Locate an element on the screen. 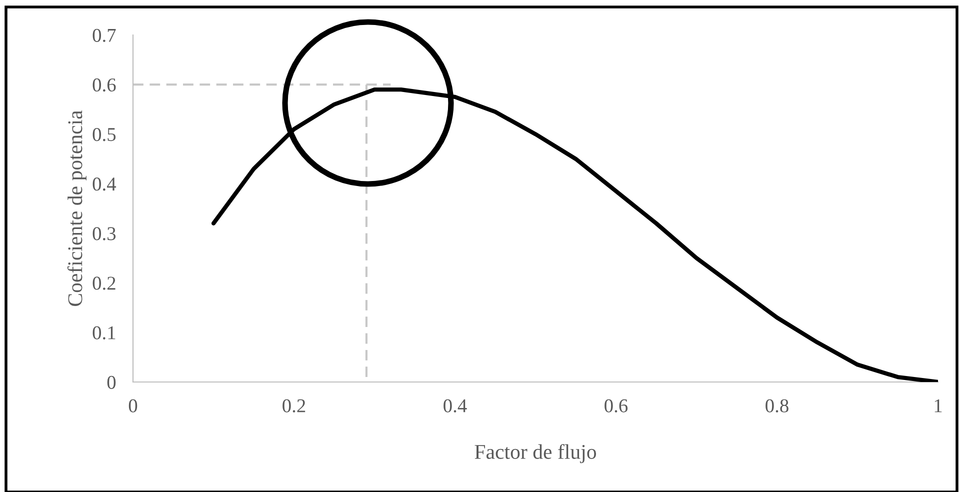 The image size is (960, 492). y-tick-label: 0.5 is located at coordinates (104, 135).